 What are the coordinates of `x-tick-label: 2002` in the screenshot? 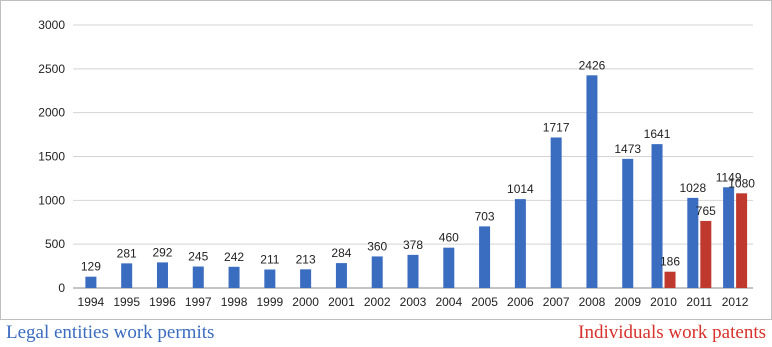 It's located at (377, 302).